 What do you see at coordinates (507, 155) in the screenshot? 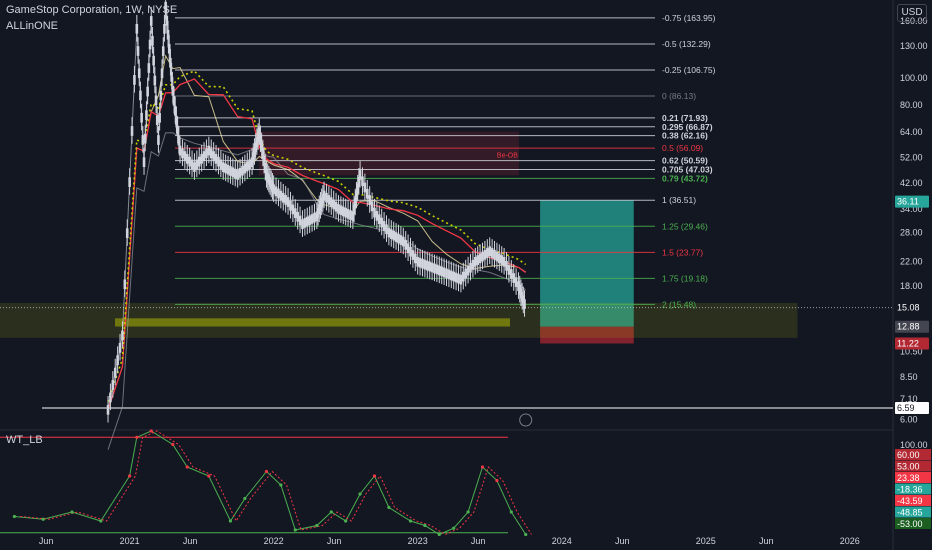
I see `order-block-label: Be-OB` at bounding box center [507, 155].